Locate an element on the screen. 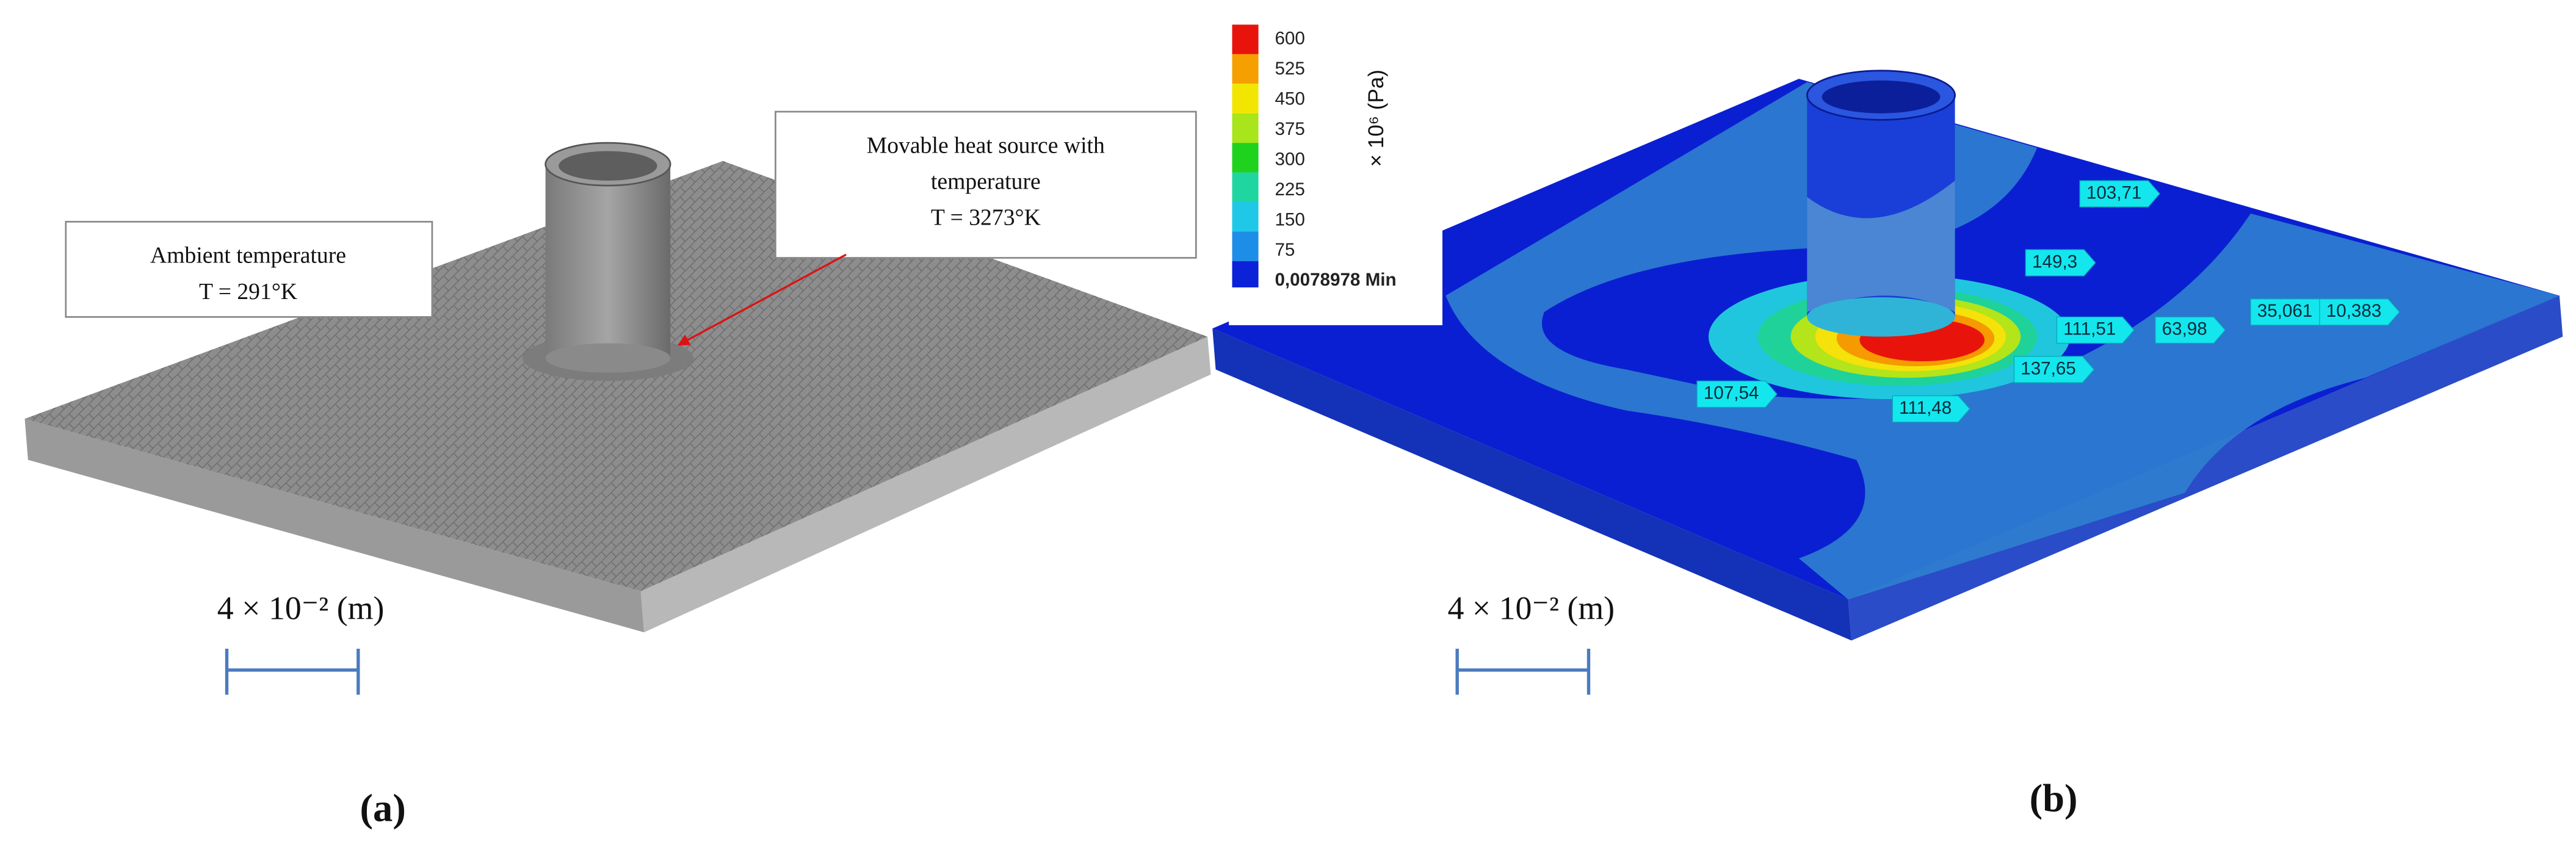 The width and height of the screenshot is (2576, 855). legend-label: 225 is located at coordinates (1289, 190).